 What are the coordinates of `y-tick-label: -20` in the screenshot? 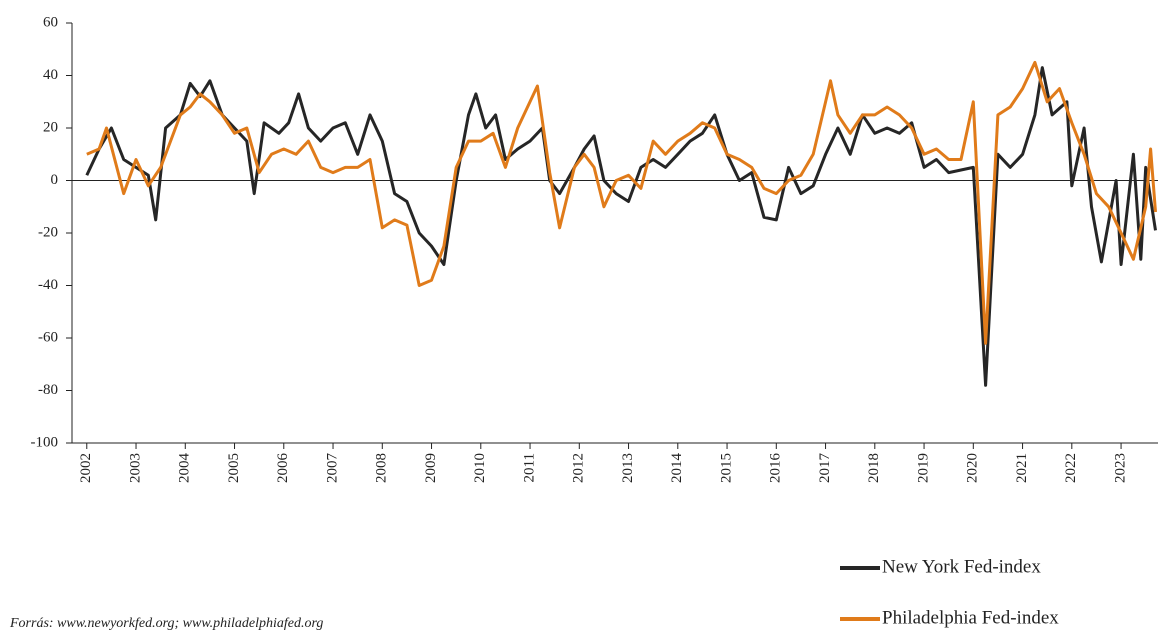 It's located at (48, 232).